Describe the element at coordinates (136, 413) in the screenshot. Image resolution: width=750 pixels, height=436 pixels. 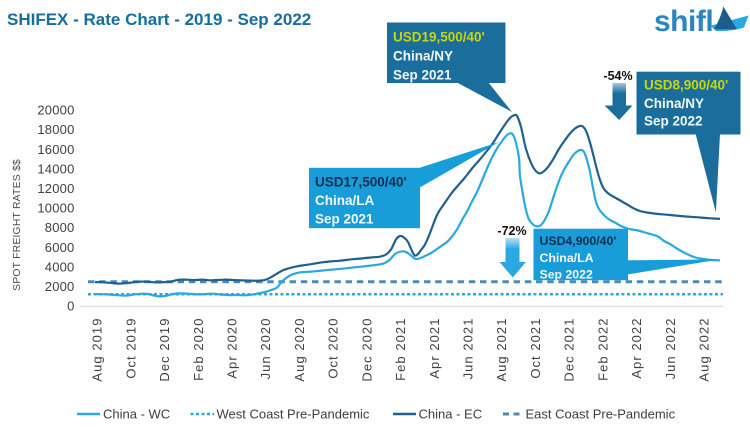
I see `svg-text: China - WC` at that location.